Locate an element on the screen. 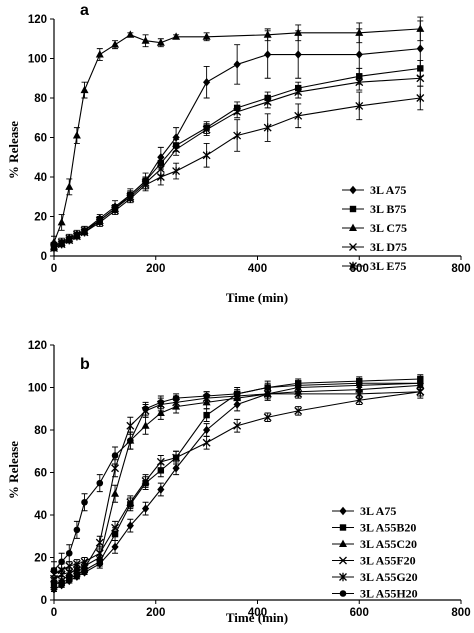 The image size is (474, 633). y-tick-label: 20 is located at coordinates (40, 559).